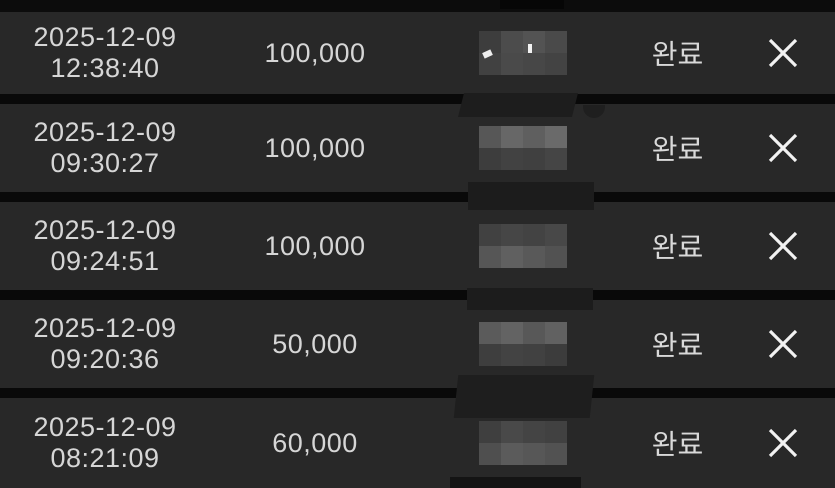 The width and height of the screenshot is (835, 488). I want to click on transaction-datetime: 2025-12-09 08:21:09, so click(105, 443).